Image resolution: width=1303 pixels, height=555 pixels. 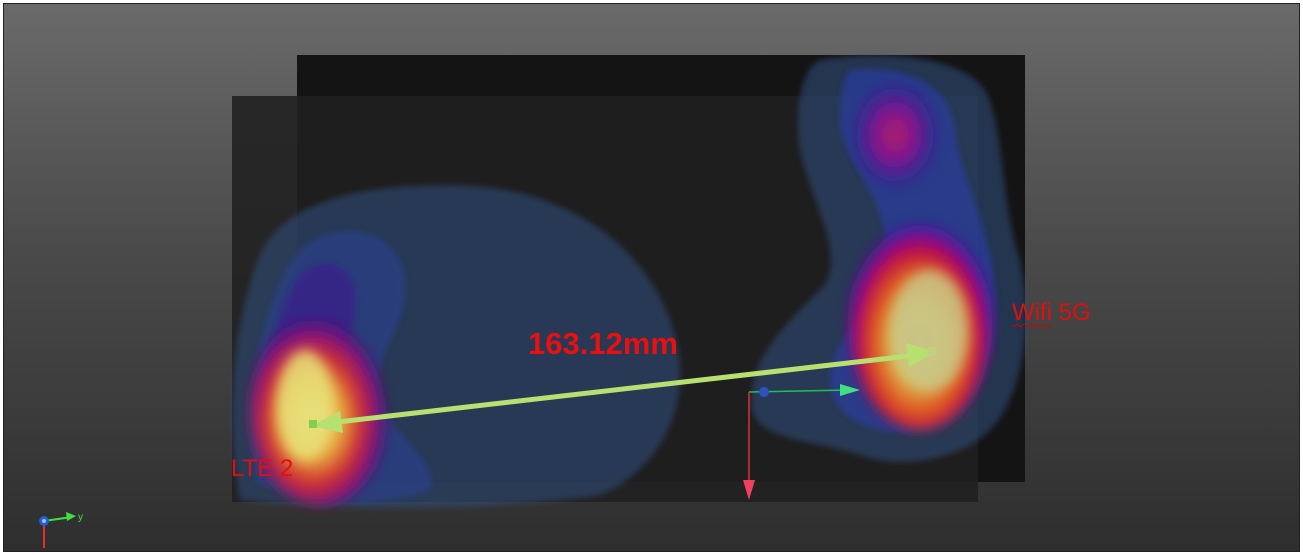 I want to click on antenna-label-wifi-suffix: 5G, so click(x=1074, y=312).